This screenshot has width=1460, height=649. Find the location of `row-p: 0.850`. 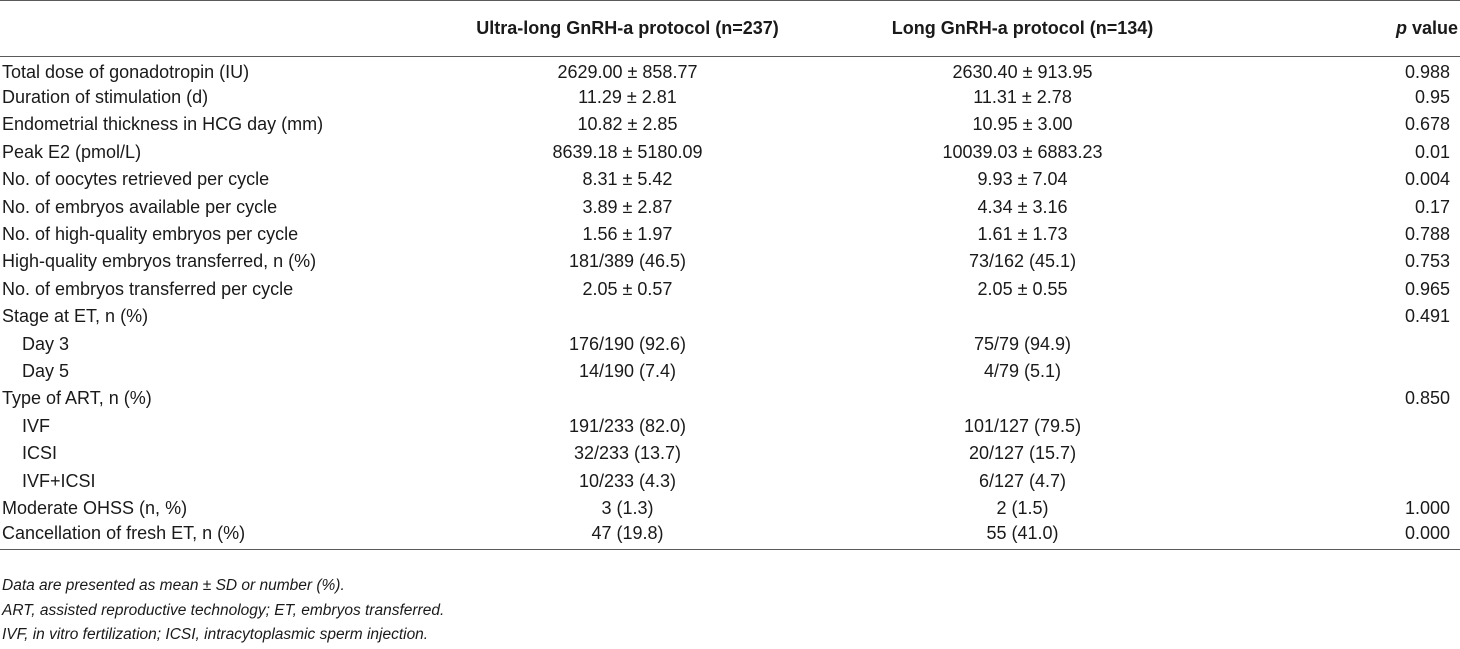

row-p: 0.850 is located at coordinates (1427, 398).